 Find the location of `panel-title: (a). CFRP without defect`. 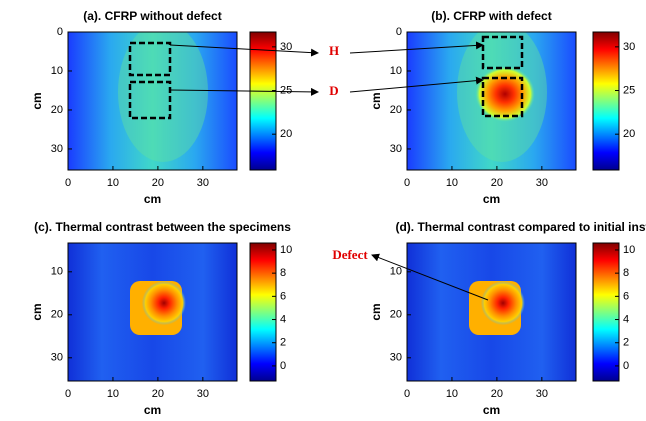

panel-title: (a). CFRP without defect is located at coordinates (152, 16).